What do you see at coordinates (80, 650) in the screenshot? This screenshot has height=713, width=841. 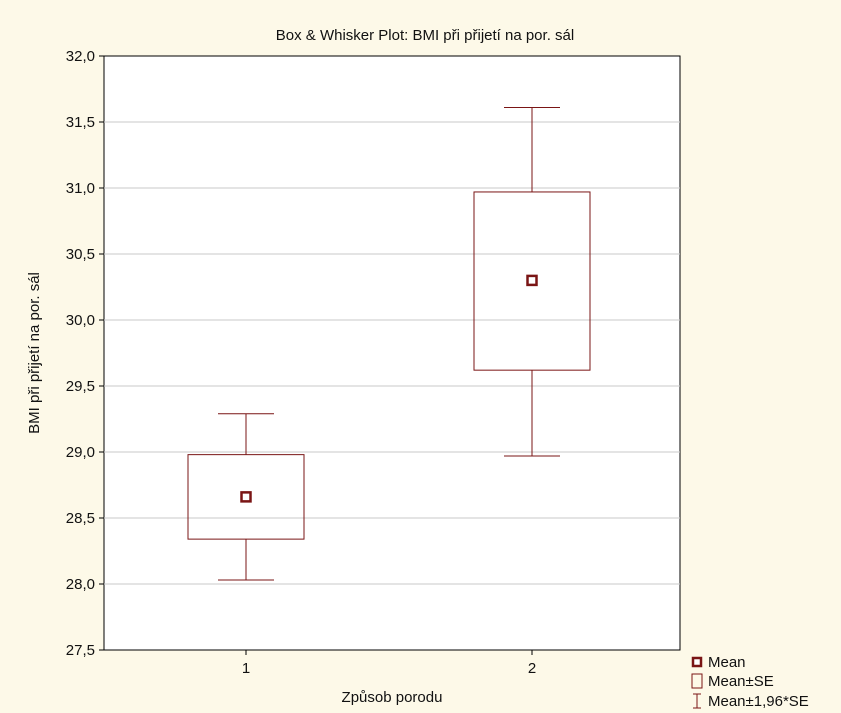 I see `y-tick-label: 27,5` at bounding box center [80, 650].